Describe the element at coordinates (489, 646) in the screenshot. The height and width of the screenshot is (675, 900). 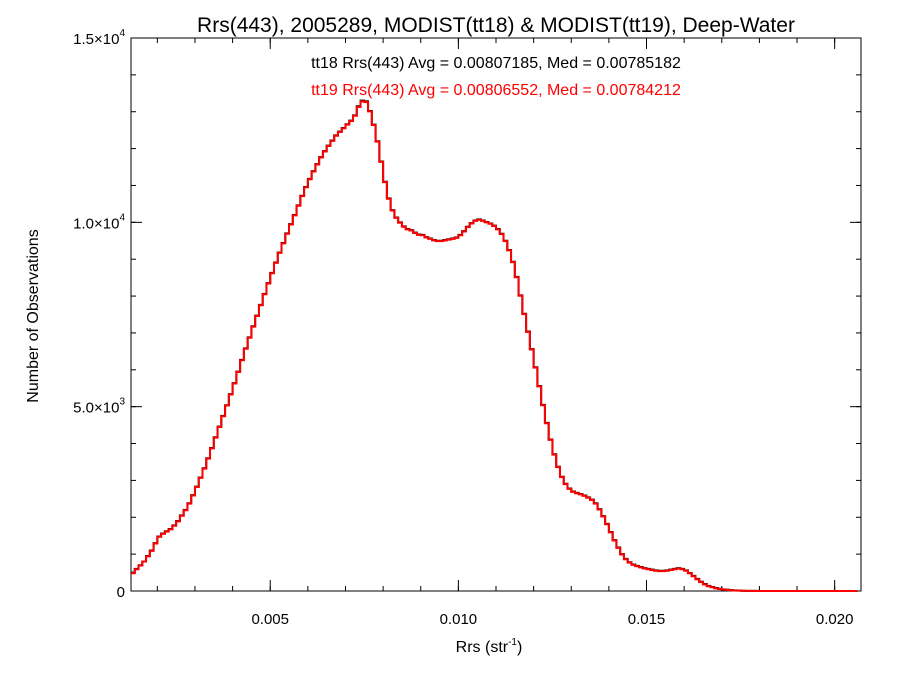
I see `x-axis-label: Rrs (str-1)` at that location.